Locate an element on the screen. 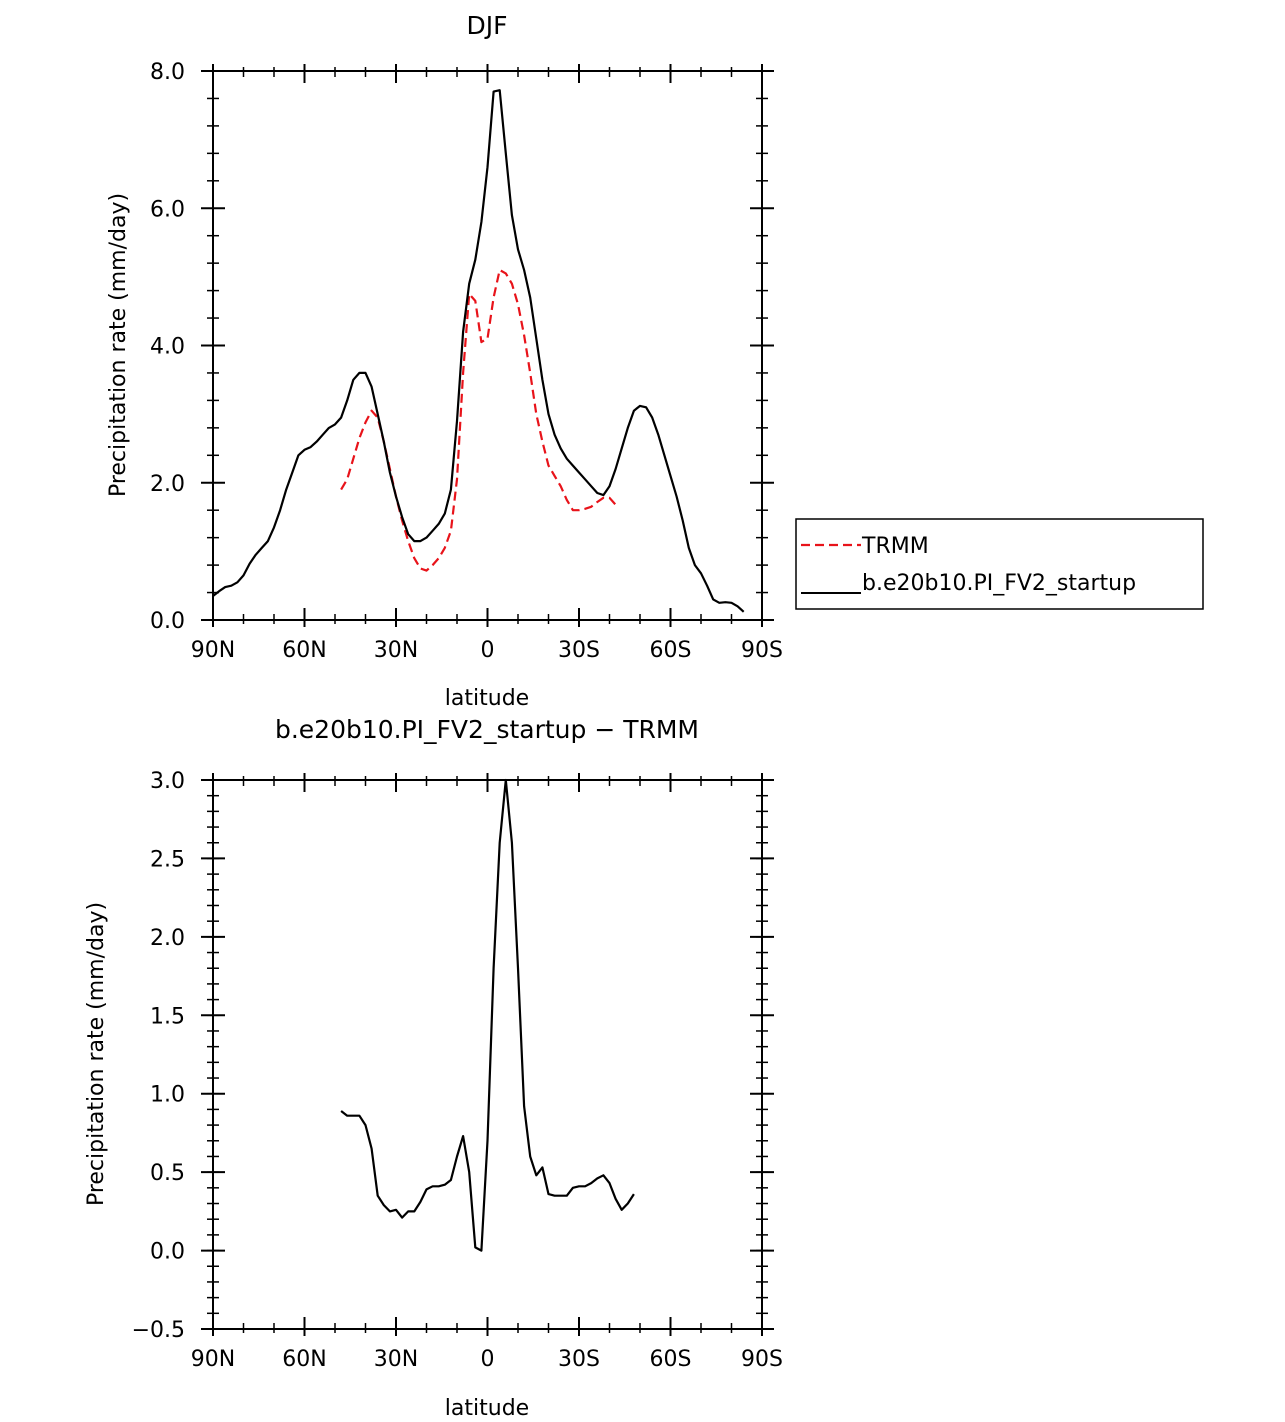 This screenshot has height=1422, width=1285. y-tick-label: 1.0 is located at coordinates (167, 1095).